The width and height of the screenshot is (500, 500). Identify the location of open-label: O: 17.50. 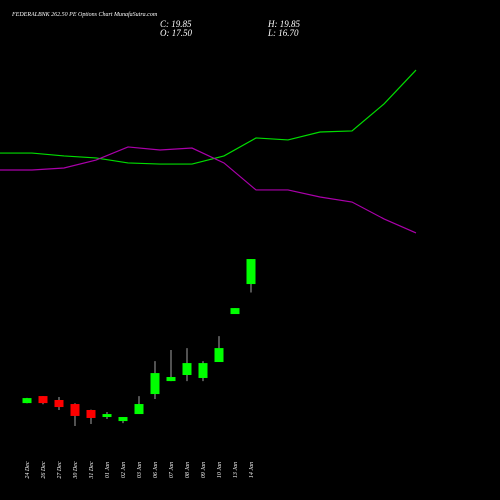
(176, 33).